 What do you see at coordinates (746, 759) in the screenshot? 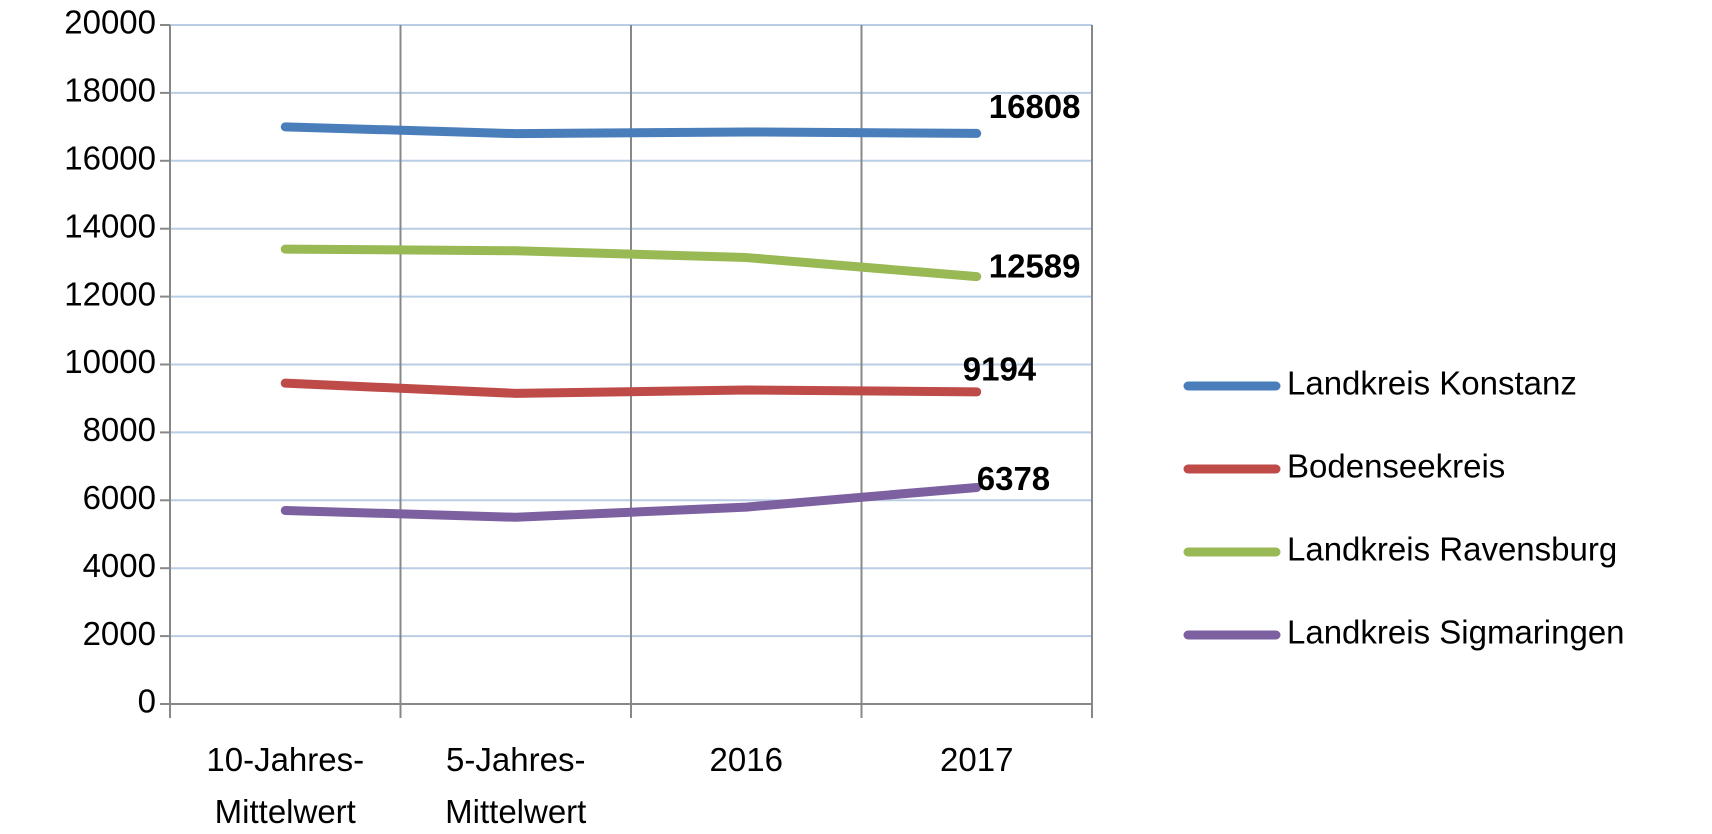
I see `x-tick-label: 2016` at bounding box center [746, 759].